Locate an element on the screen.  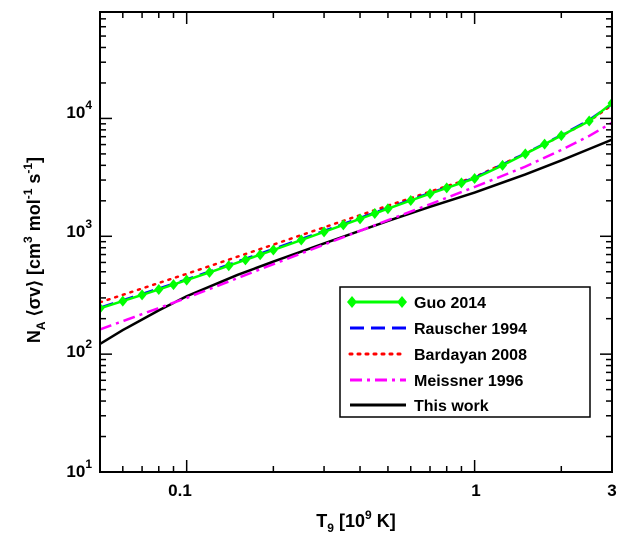
legend-label-this-work: This work is located at coordinates (451, 406).